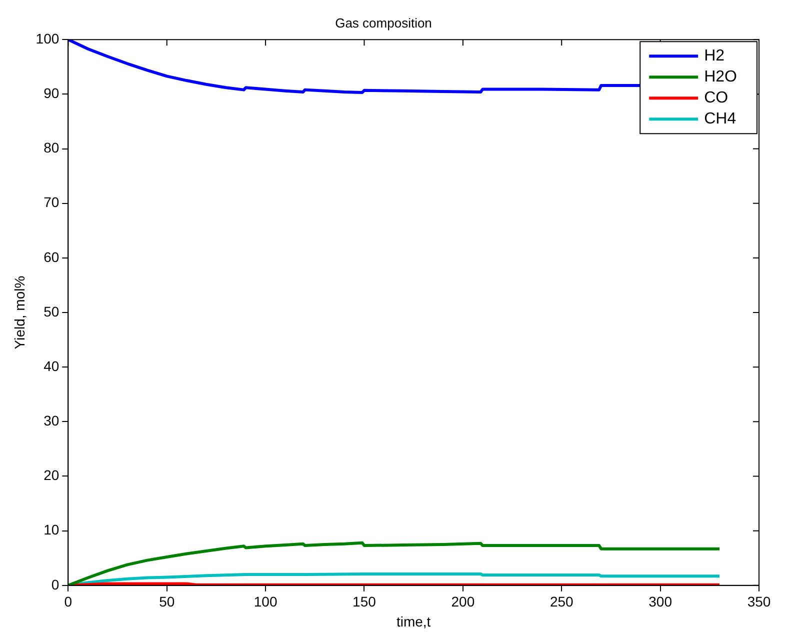  Describe the element at coordinates (562, 602) in the screenshot. I see `x-tick-label: 250` at that location.